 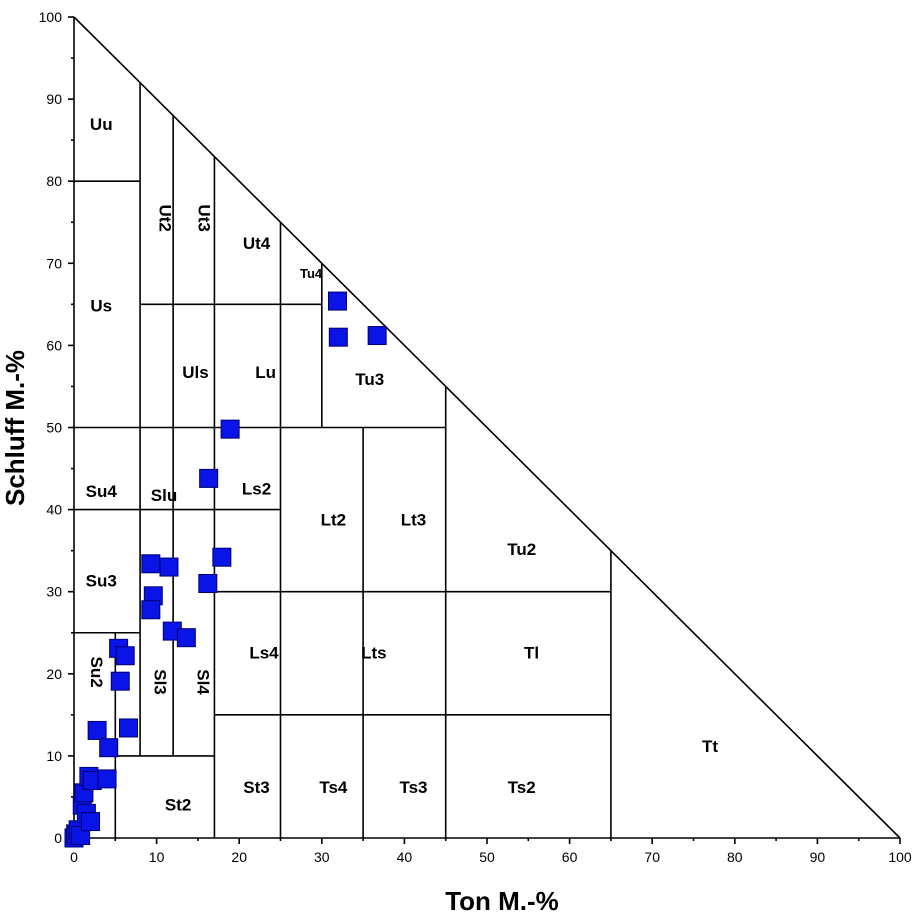 I want to click on y-axis-title: Schluff M.-%, so click(x=15, y=428).